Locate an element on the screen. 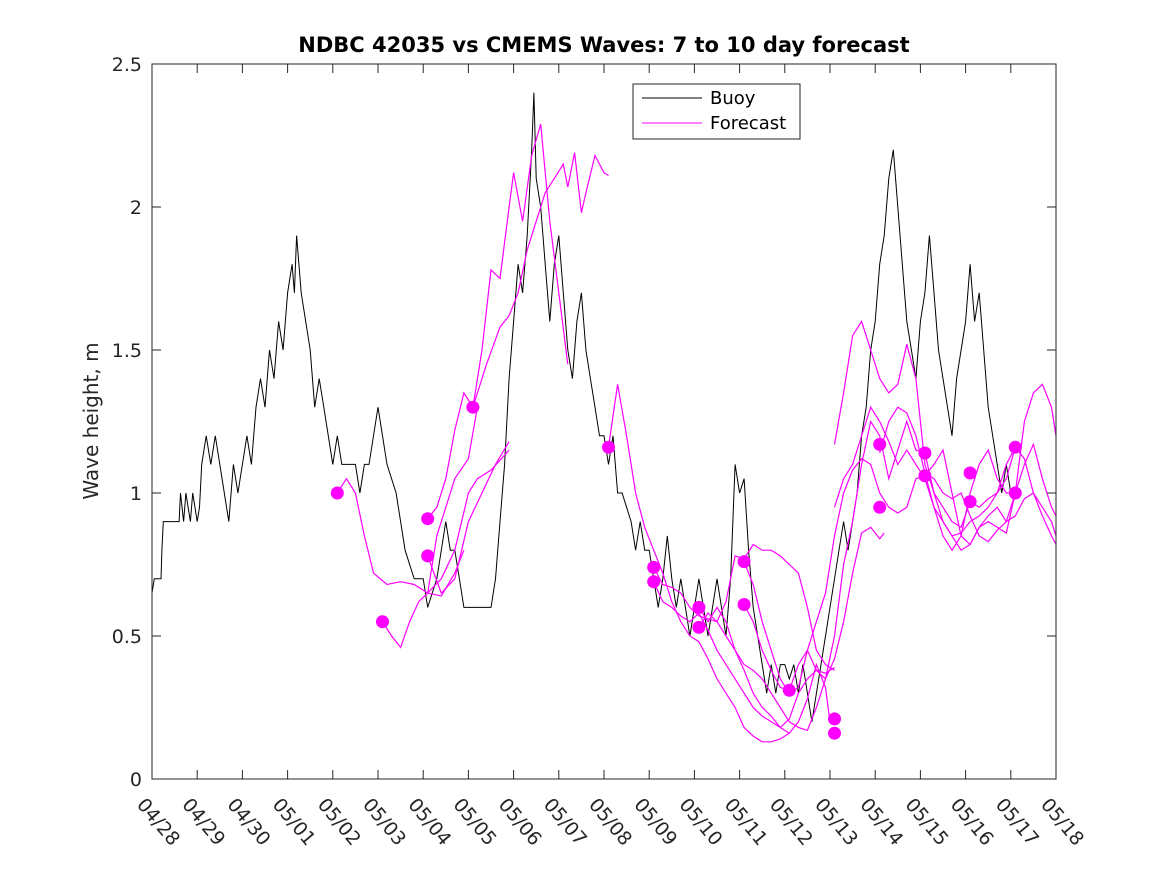 The height and width of the screenshot is (875, 1167). x-tick-label: 05/02 is located at coordinates (339, 822).